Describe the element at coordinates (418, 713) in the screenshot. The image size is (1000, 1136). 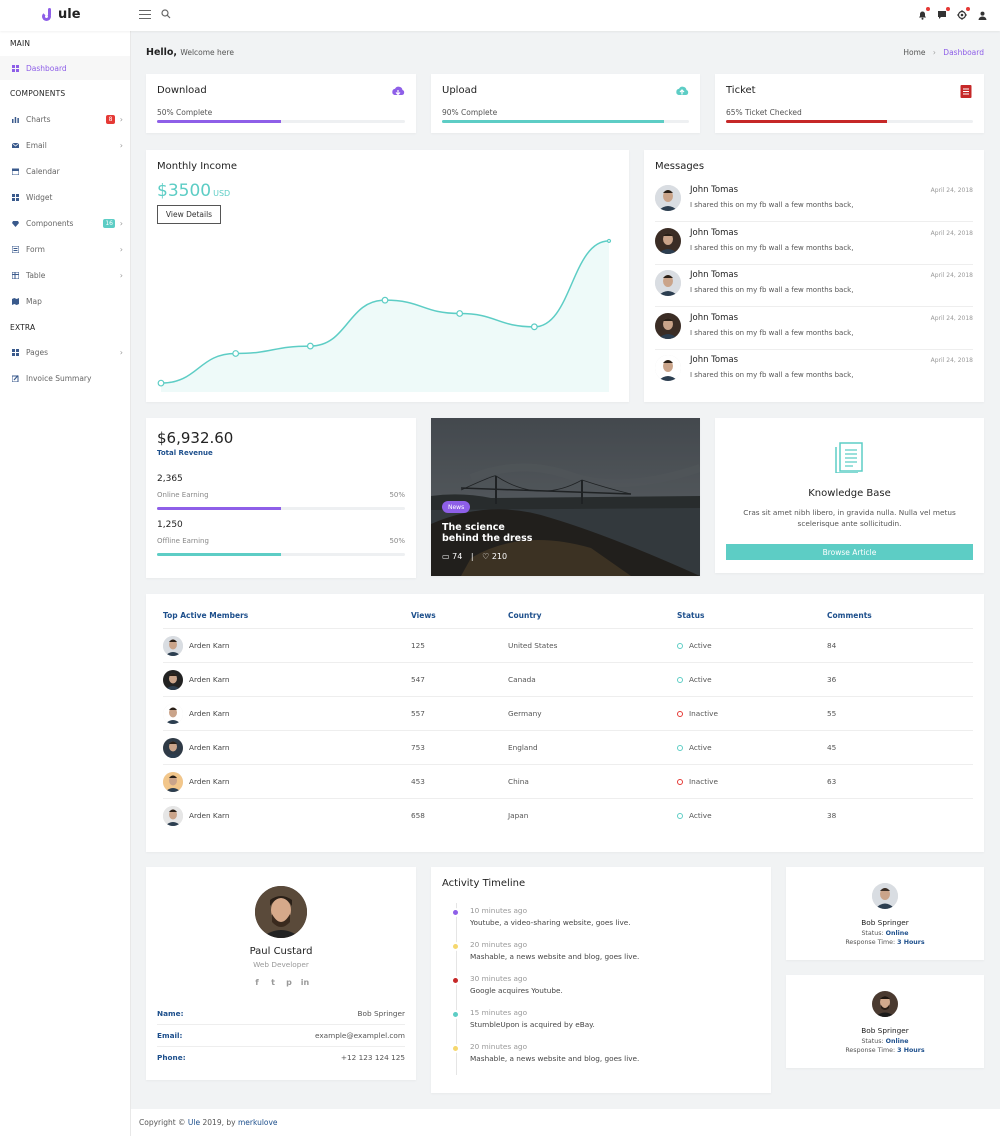
I see `member-views: 557` at that location.